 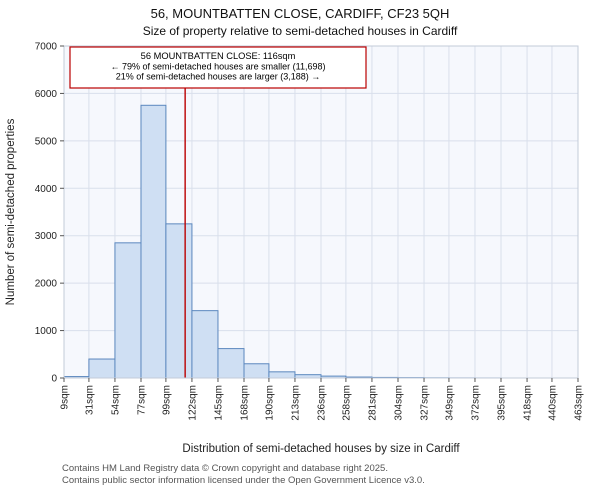 What do you see at coordinates (449, 403) in the screenshot?
I see `x-tick-label: 349sqm` at bounding box center [449, 403].